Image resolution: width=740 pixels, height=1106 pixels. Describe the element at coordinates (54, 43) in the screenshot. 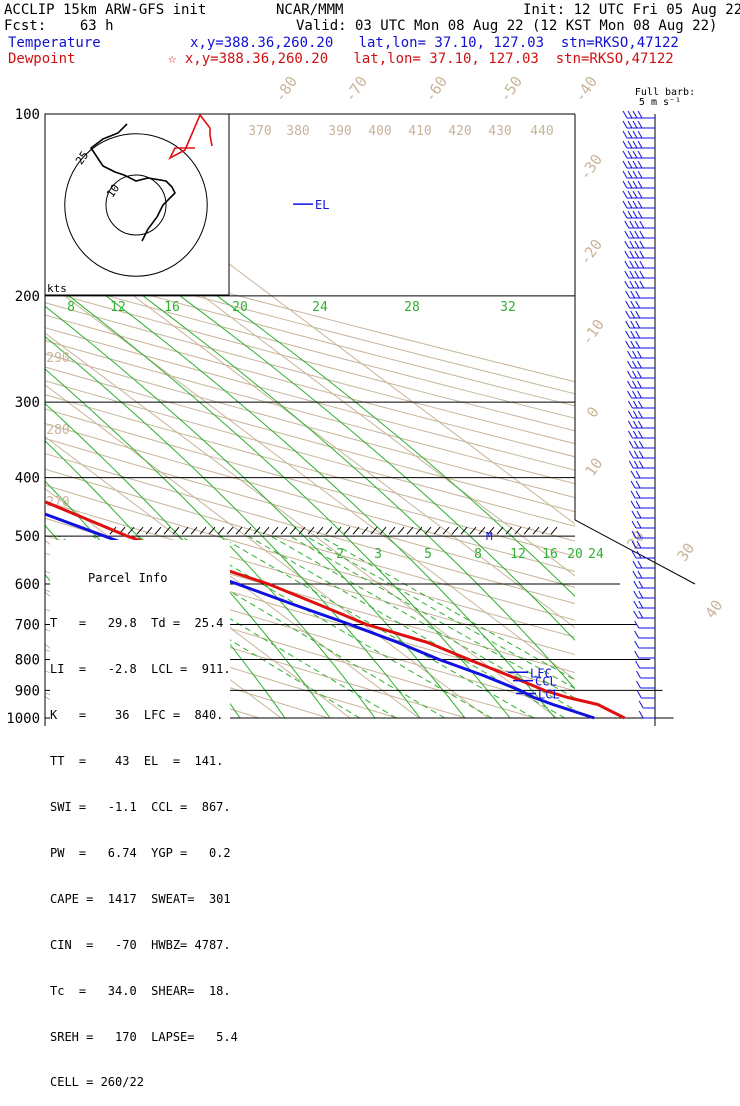

I see `temperature-legend: Temperature` at that location.